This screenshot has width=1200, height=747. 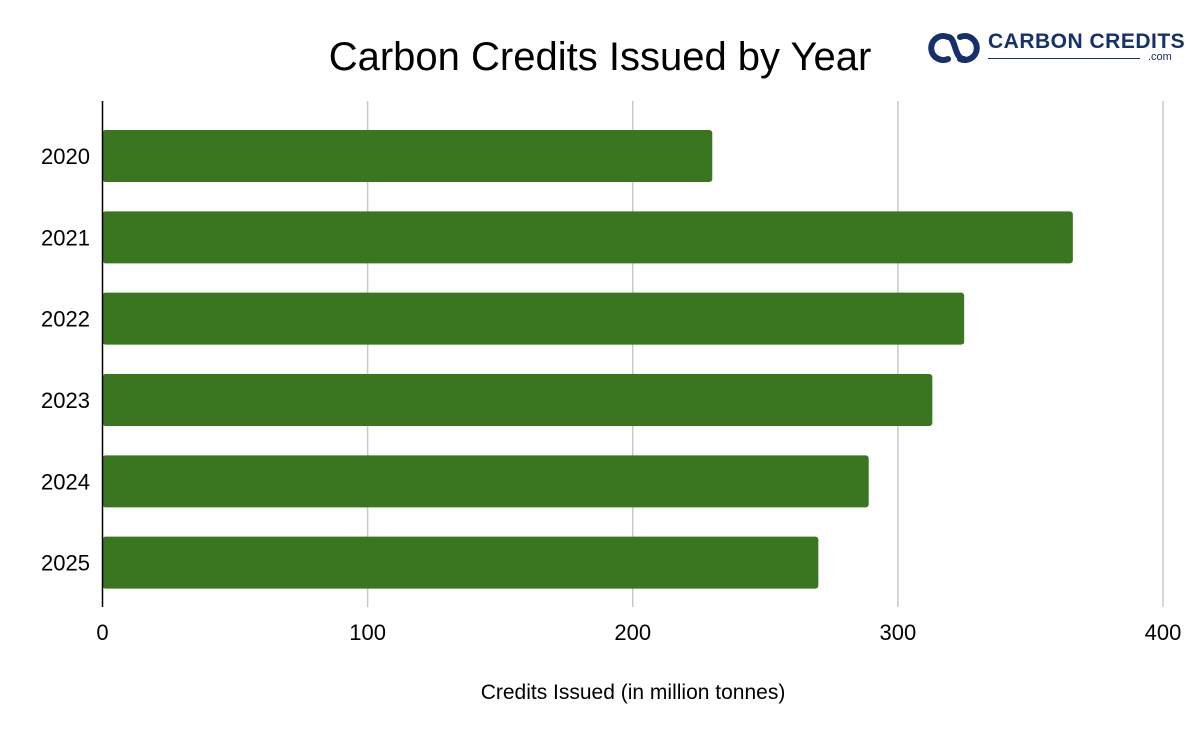 What do you see at coordinates (65, 237) in the screenshot?
I see `y-tick-label: 2021` at bounding box center [65, 237].